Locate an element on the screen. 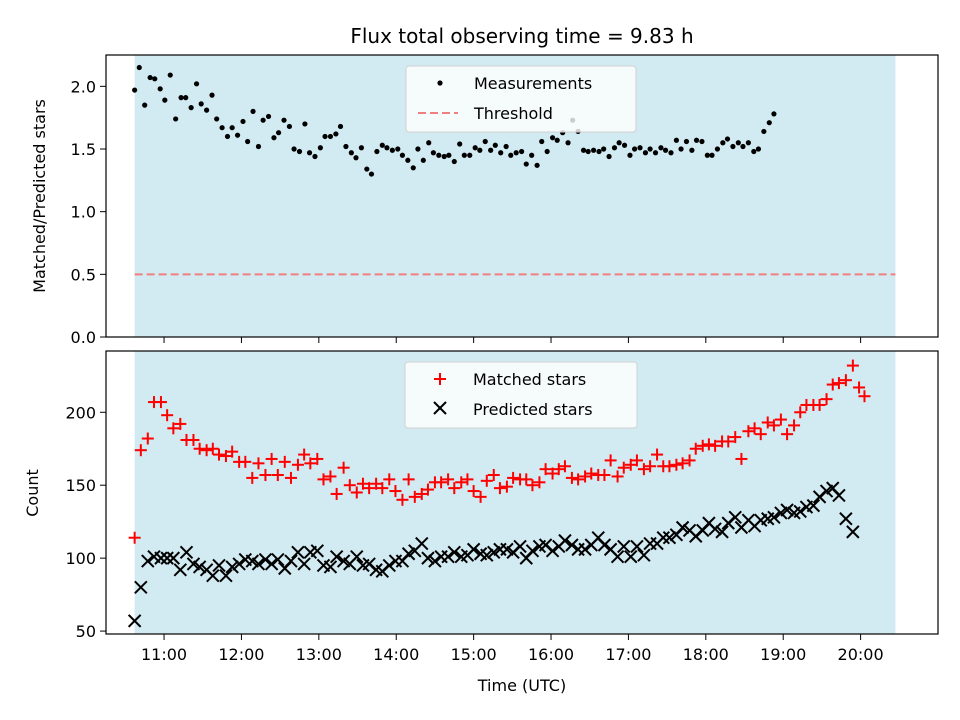 This screenshot has width=960, height=720. top-y-tick-label: 0.5 is located at coordinates (83, 274).